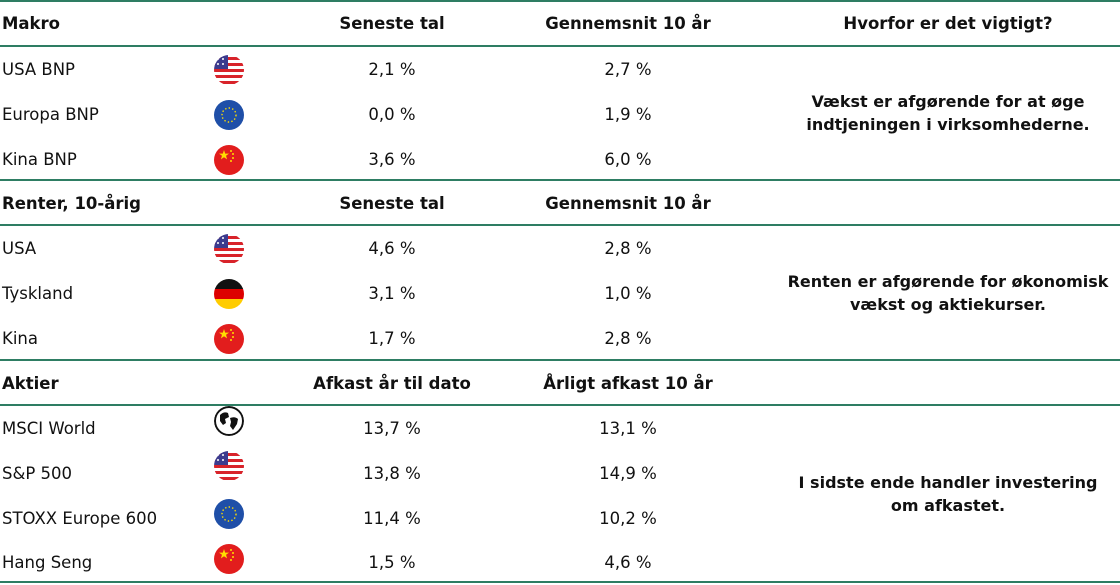  Describe the element at coordinates (560, 338) in the screenshot. I see `table-row: Kina 1,7 % 2,8 %` at that location.